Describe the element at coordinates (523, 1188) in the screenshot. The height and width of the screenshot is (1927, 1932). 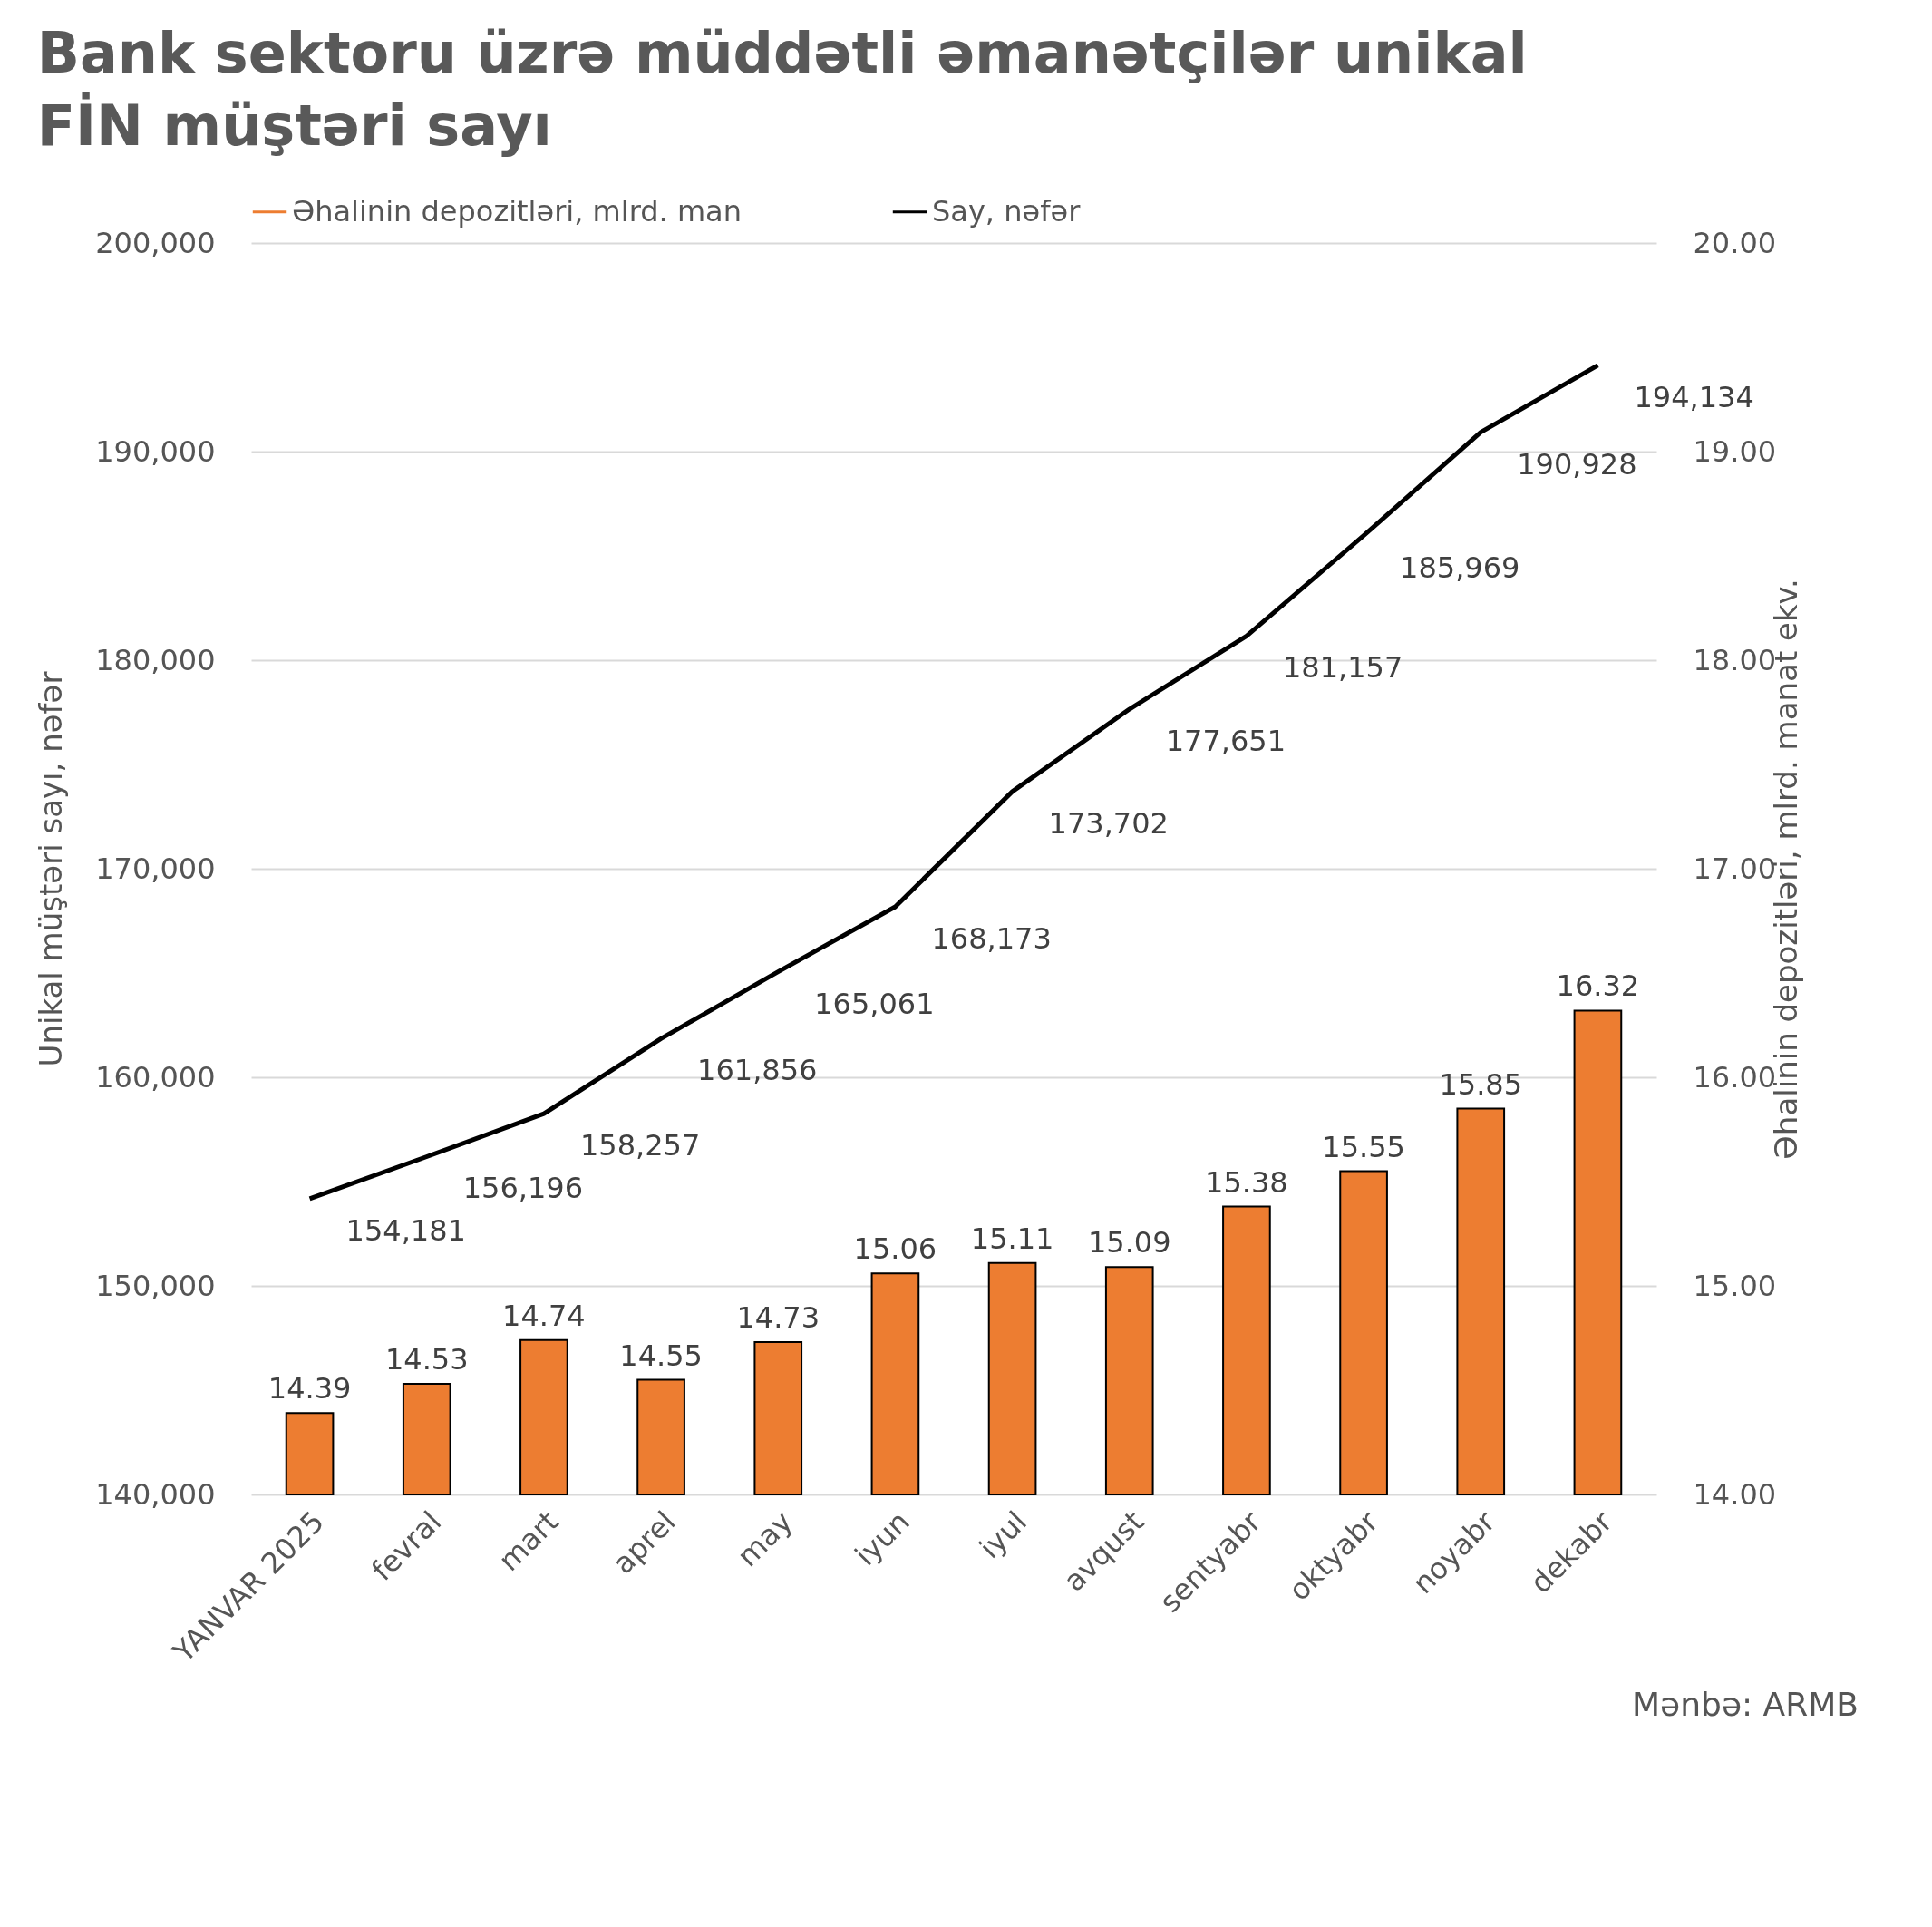
I see `data-label: 156,196` at that location.